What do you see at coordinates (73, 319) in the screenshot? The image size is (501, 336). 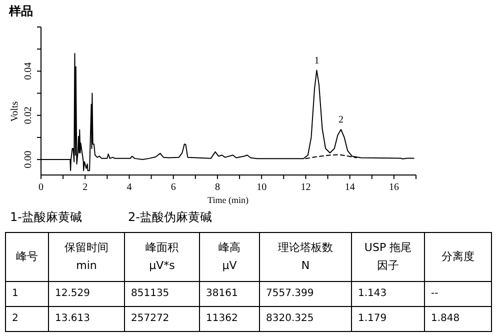 I see `text: 13.613` at bounding box center [73, 319].